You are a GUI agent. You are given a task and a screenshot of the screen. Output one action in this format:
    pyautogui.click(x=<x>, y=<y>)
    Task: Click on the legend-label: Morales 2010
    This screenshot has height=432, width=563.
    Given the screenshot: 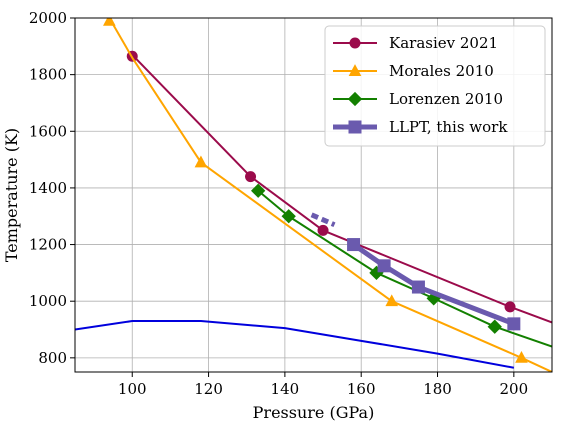 What is the action you would take?
    pyautogui.click(x=441, y=71)
    